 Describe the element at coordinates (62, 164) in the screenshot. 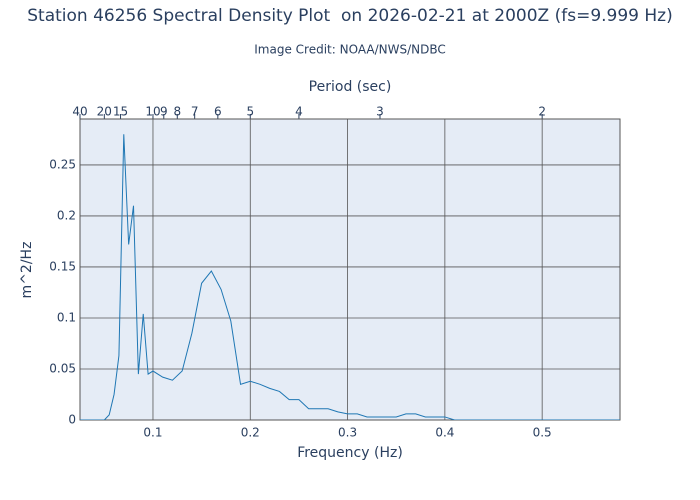

I see `y-tick-label: 0.25` at that location.